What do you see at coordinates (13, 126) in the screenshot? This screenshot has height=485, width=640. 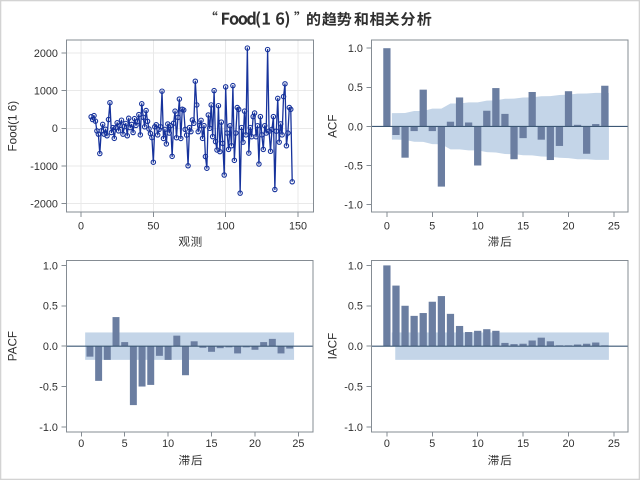 I see `svg-text: Food(1 6)` at bounding box center [13, 126].